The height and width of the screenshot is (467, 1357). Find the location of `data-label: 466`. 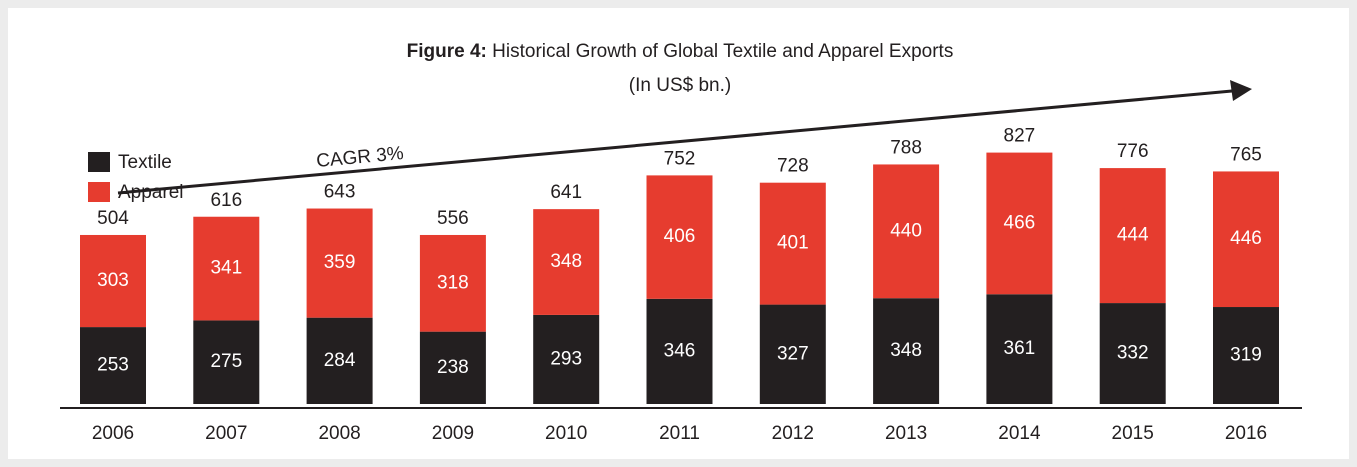

data-label: 466 is located at coordinates (1020, 222).